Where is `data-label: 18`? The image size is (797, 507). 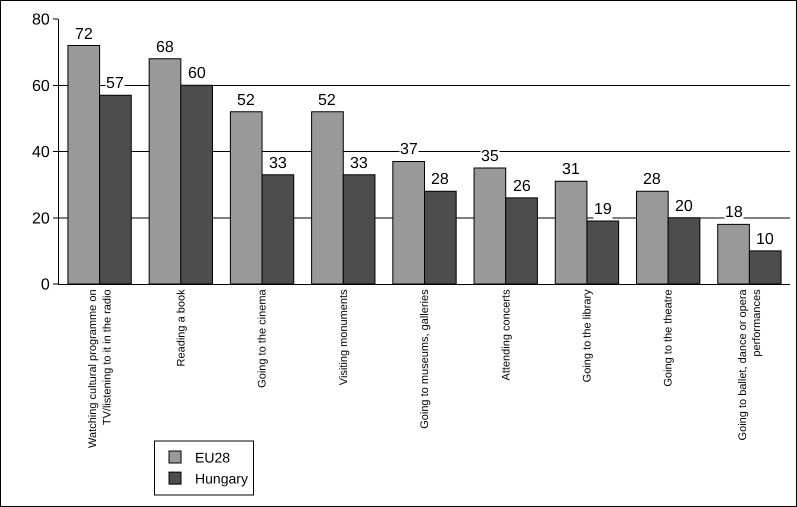
data-label: 18 is located at coordinates (734, 212).